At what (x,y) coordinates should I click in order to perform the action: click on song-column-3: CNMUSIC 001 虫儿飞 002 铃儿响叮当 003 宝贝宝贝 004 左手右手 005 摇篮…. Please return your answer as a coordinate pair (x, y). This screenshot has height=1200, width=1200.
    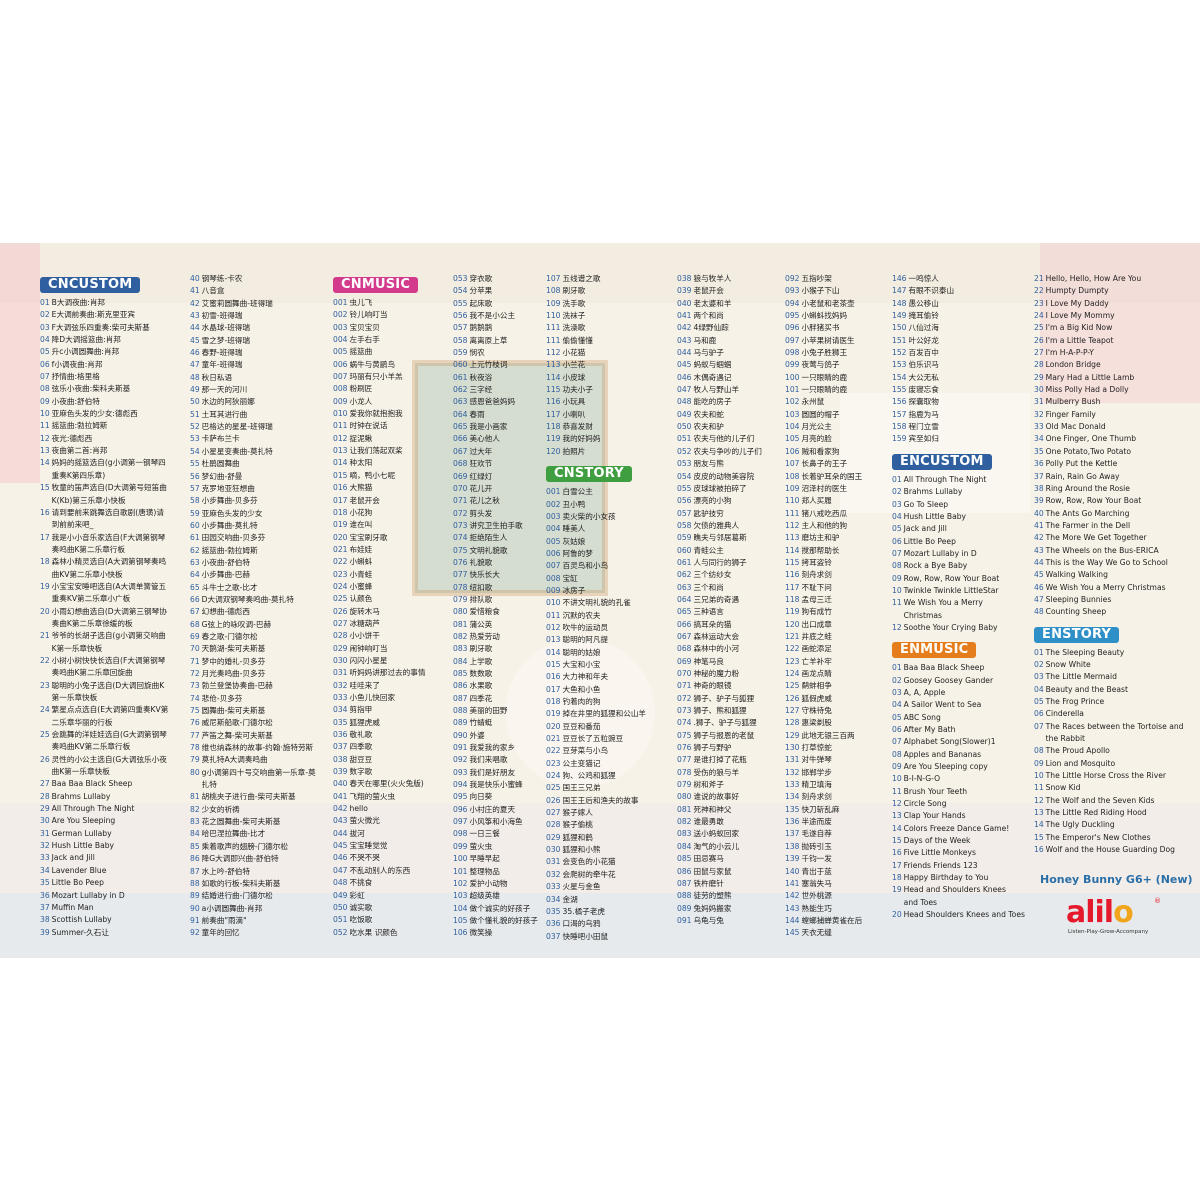
    Looking at the image, I should click on (398, 606).